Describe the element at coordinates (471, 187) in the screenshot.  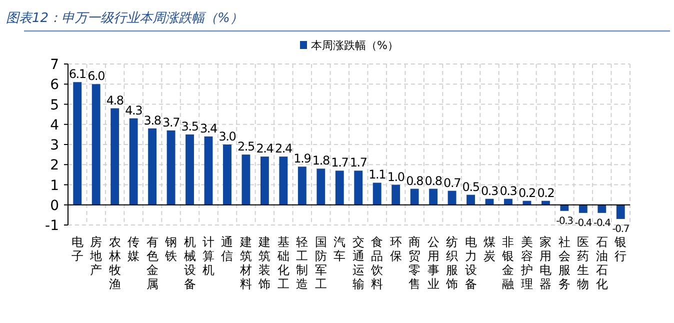
I see `data-label: 0.5` at that location.